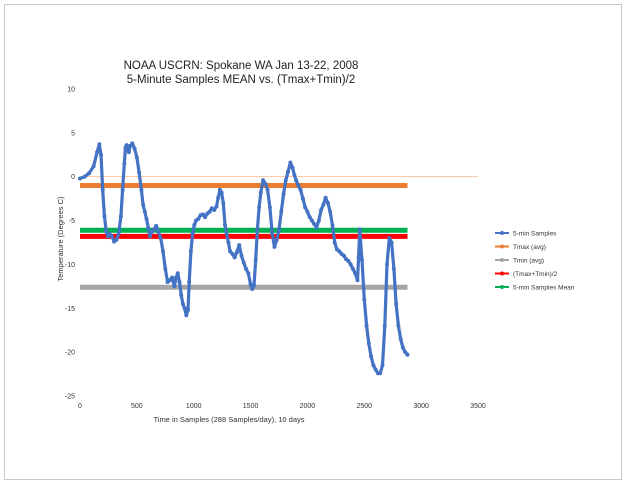 The image size is (628, 486). What do you see at coordinates (241, 66) in the screenshot?
I see `chart-title: NOAA USCRN: Spokane WA Jan 13-22, 2008` at bounding box center [241, 66].